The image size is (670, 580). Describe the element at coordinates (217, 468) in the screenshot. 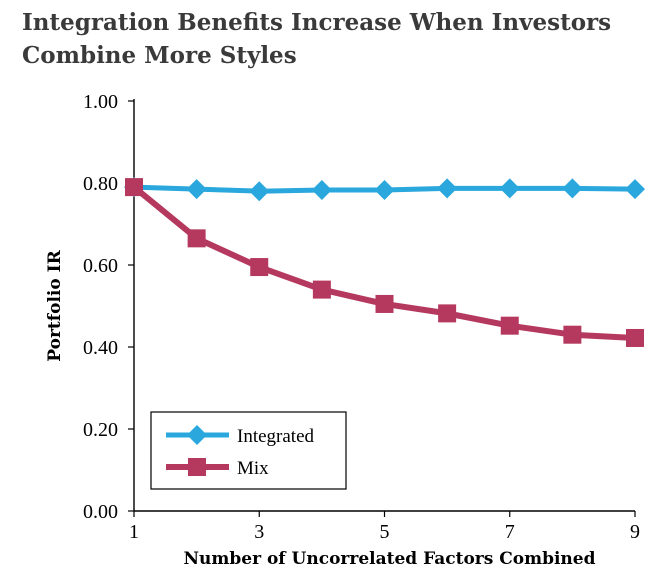

I see `legend-item-mix: Mix` at that location.